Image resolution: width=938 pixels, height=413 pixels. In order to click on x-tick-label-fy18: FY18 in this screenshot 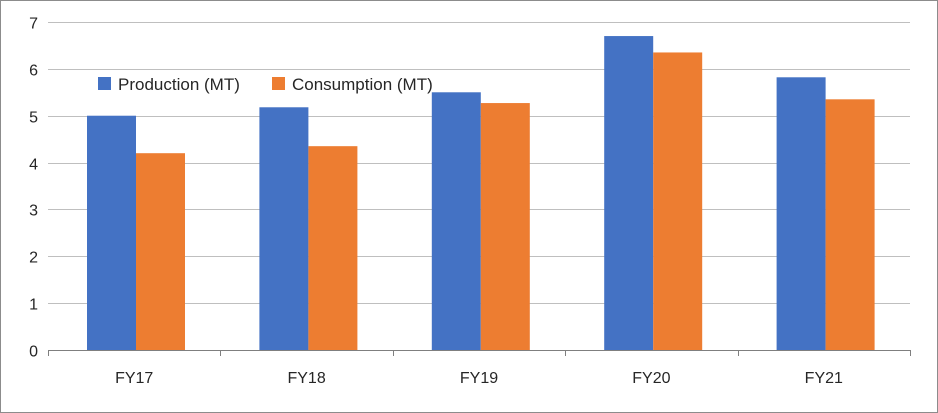, I will do `click(306, 378)`.